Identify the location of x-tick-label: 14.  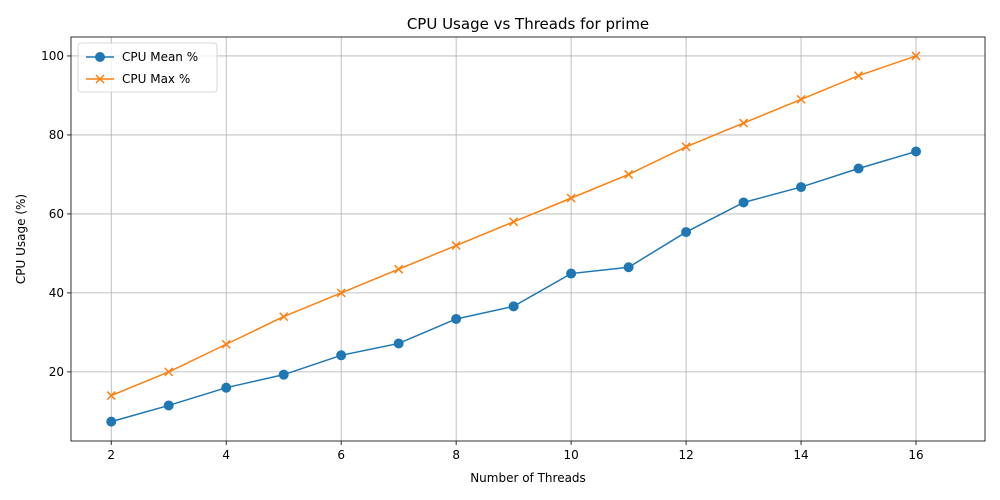
(800, 455).